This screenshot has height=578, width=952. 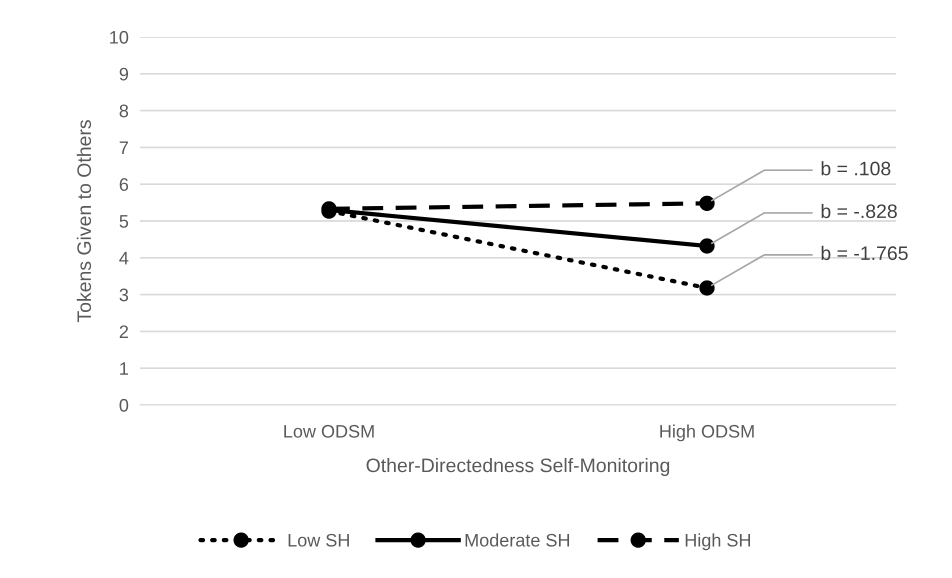 I want to click on y-tick-label: 9, so click(x=124, y=74).